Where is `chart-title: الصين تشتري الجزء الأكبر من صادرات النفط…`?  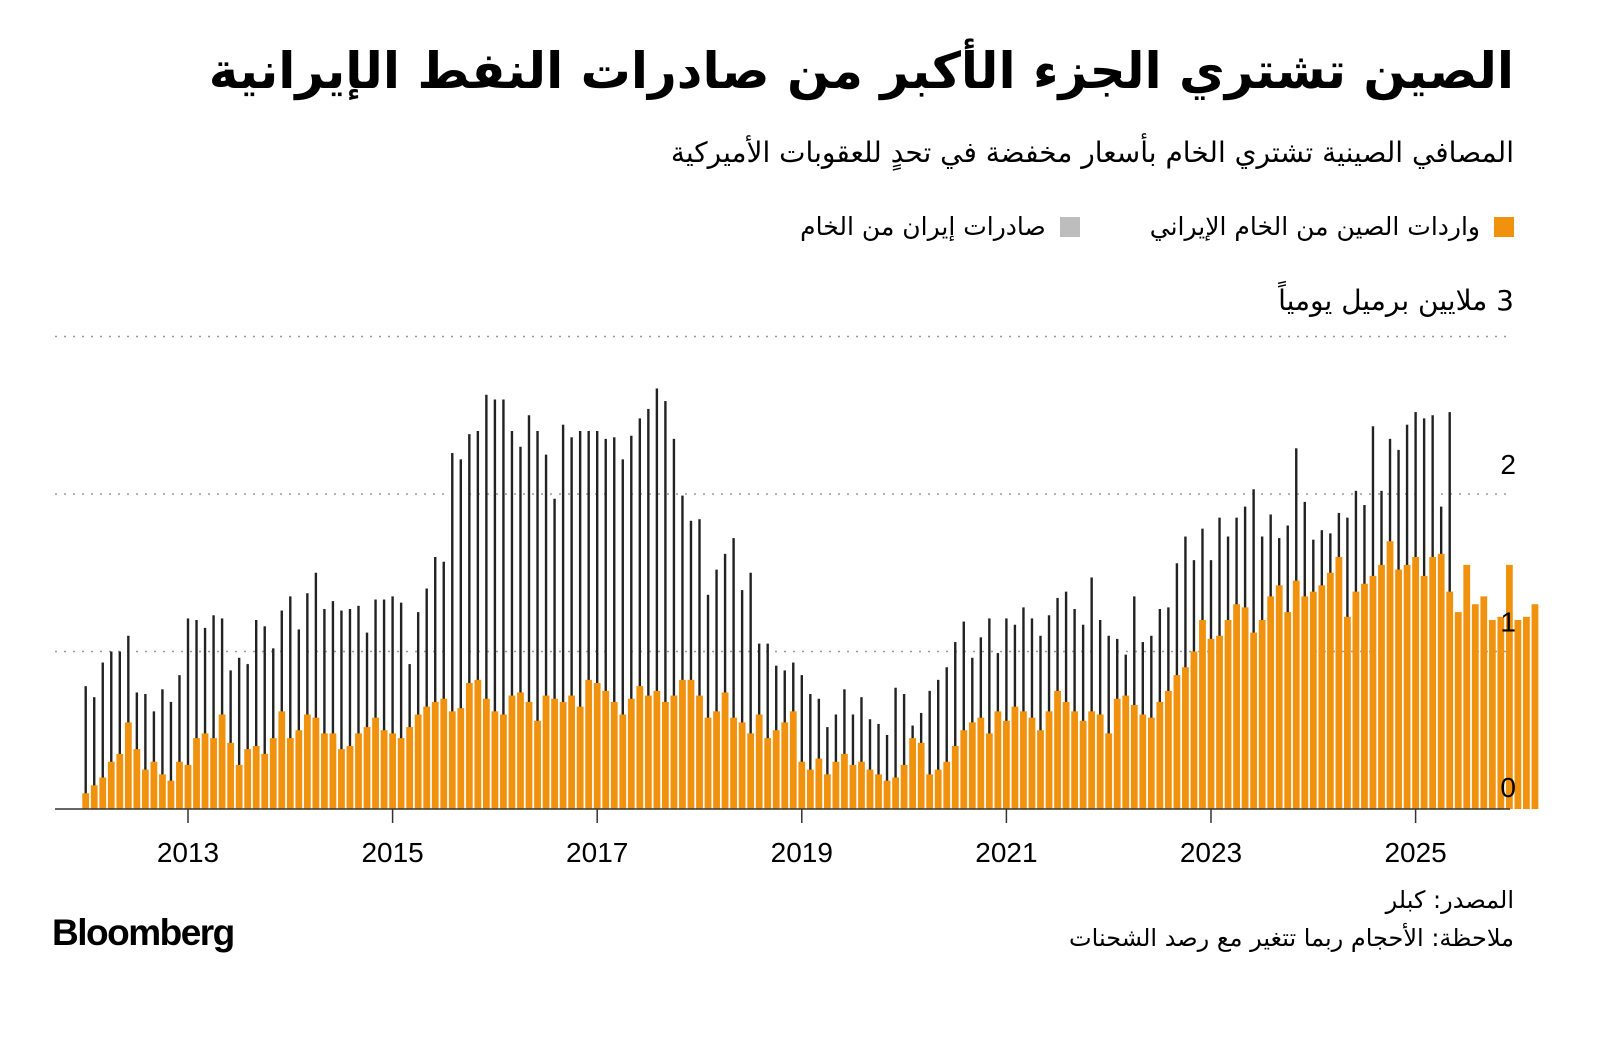 chart-title: الصين تشتري الجزء الأكبر من صادرات النفط… is located at coordinates (861, 71).